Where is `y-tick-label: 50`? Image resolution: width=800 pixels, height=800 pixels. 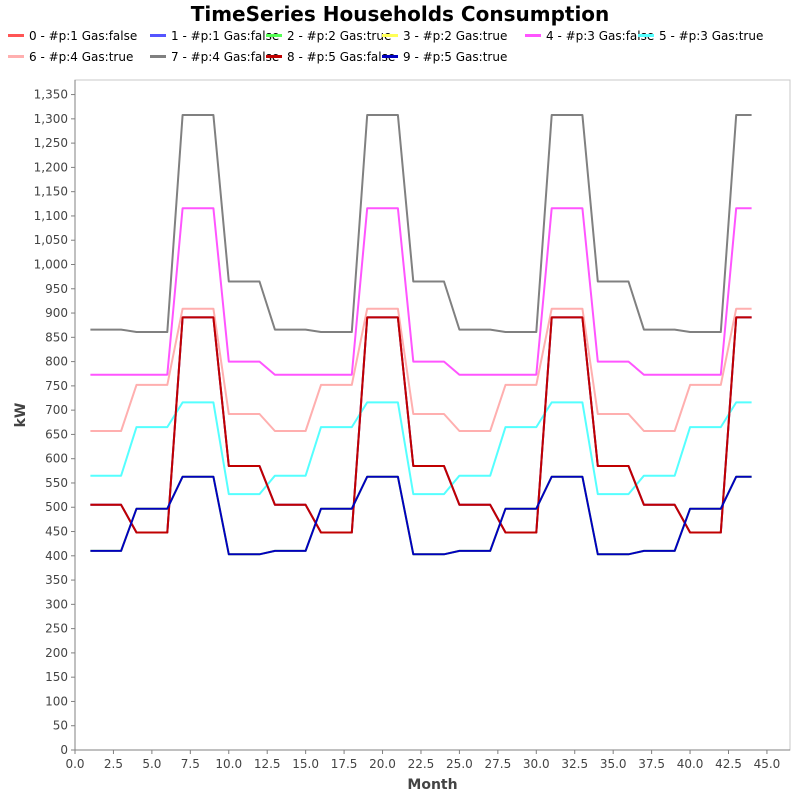 y-tick-label: 50 is located at coordinates (60, 726).